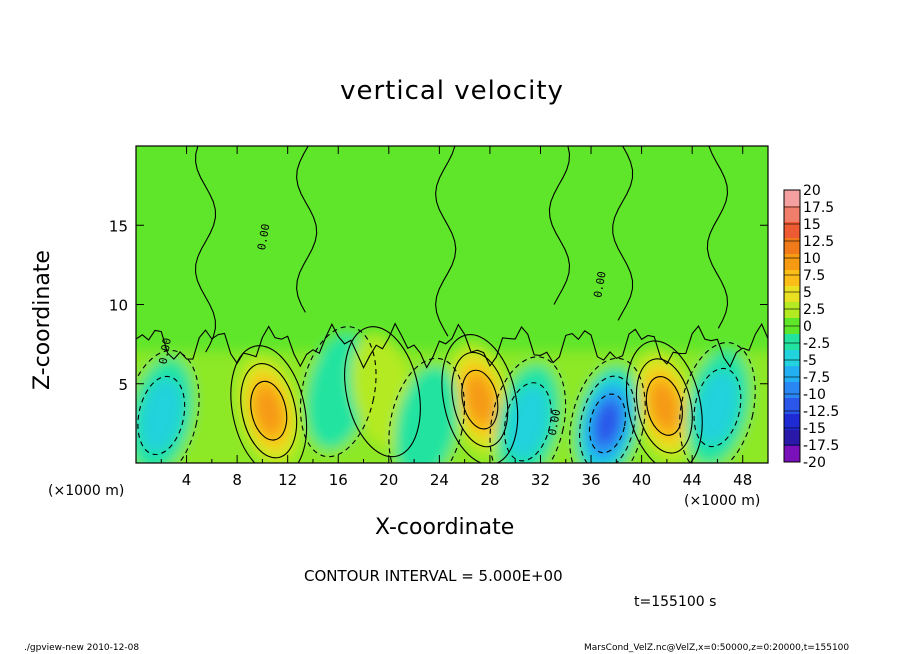 Image resolution: width=904 pixels, height=654 pixels. Describe the element at coordinates (452, 91) in the screenshot. I see `chart-title: vertical velocity` at that location.